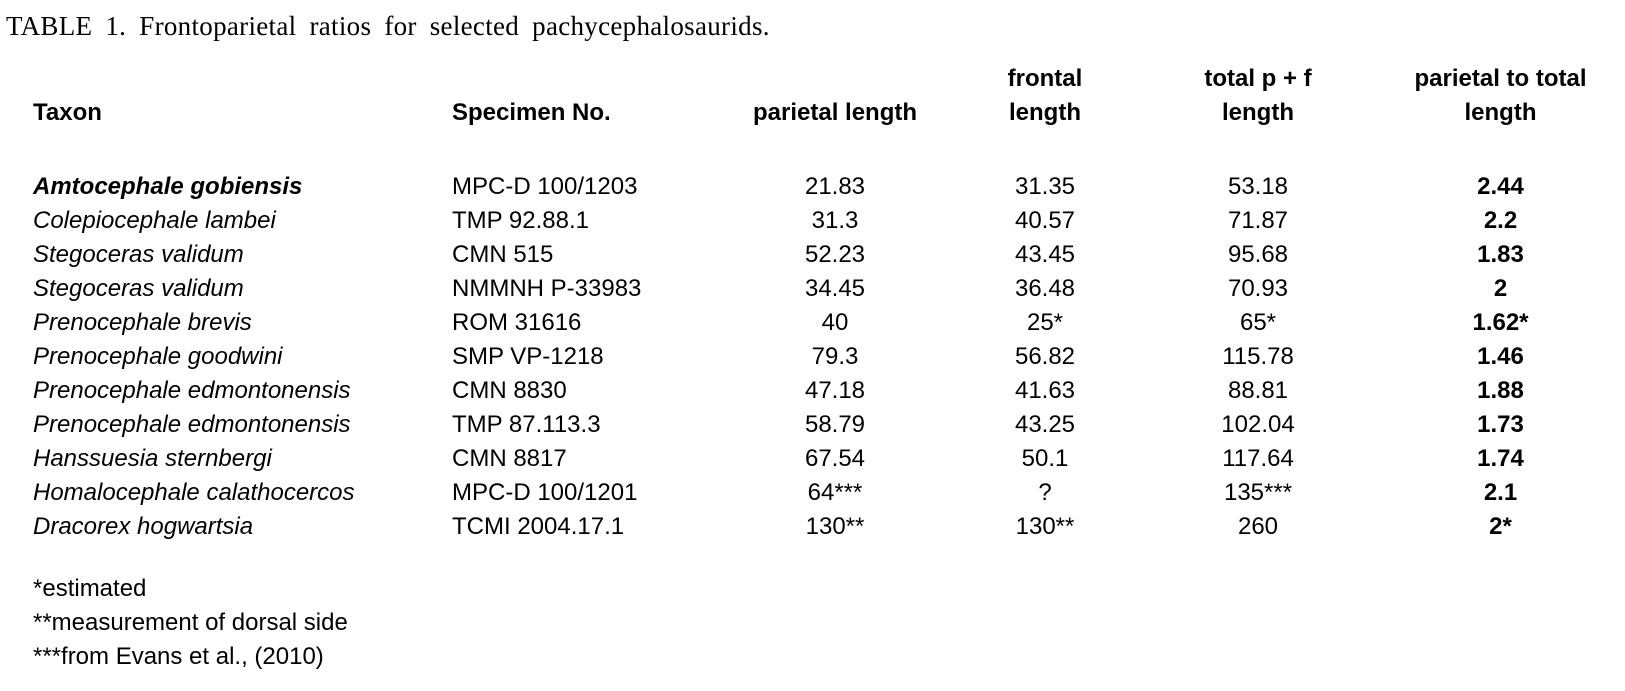 This screenshot has width=1625, height=691. Describe the element at coordinates (1045, 78) in the screenshot. I see `header-line: frontal` at that location.